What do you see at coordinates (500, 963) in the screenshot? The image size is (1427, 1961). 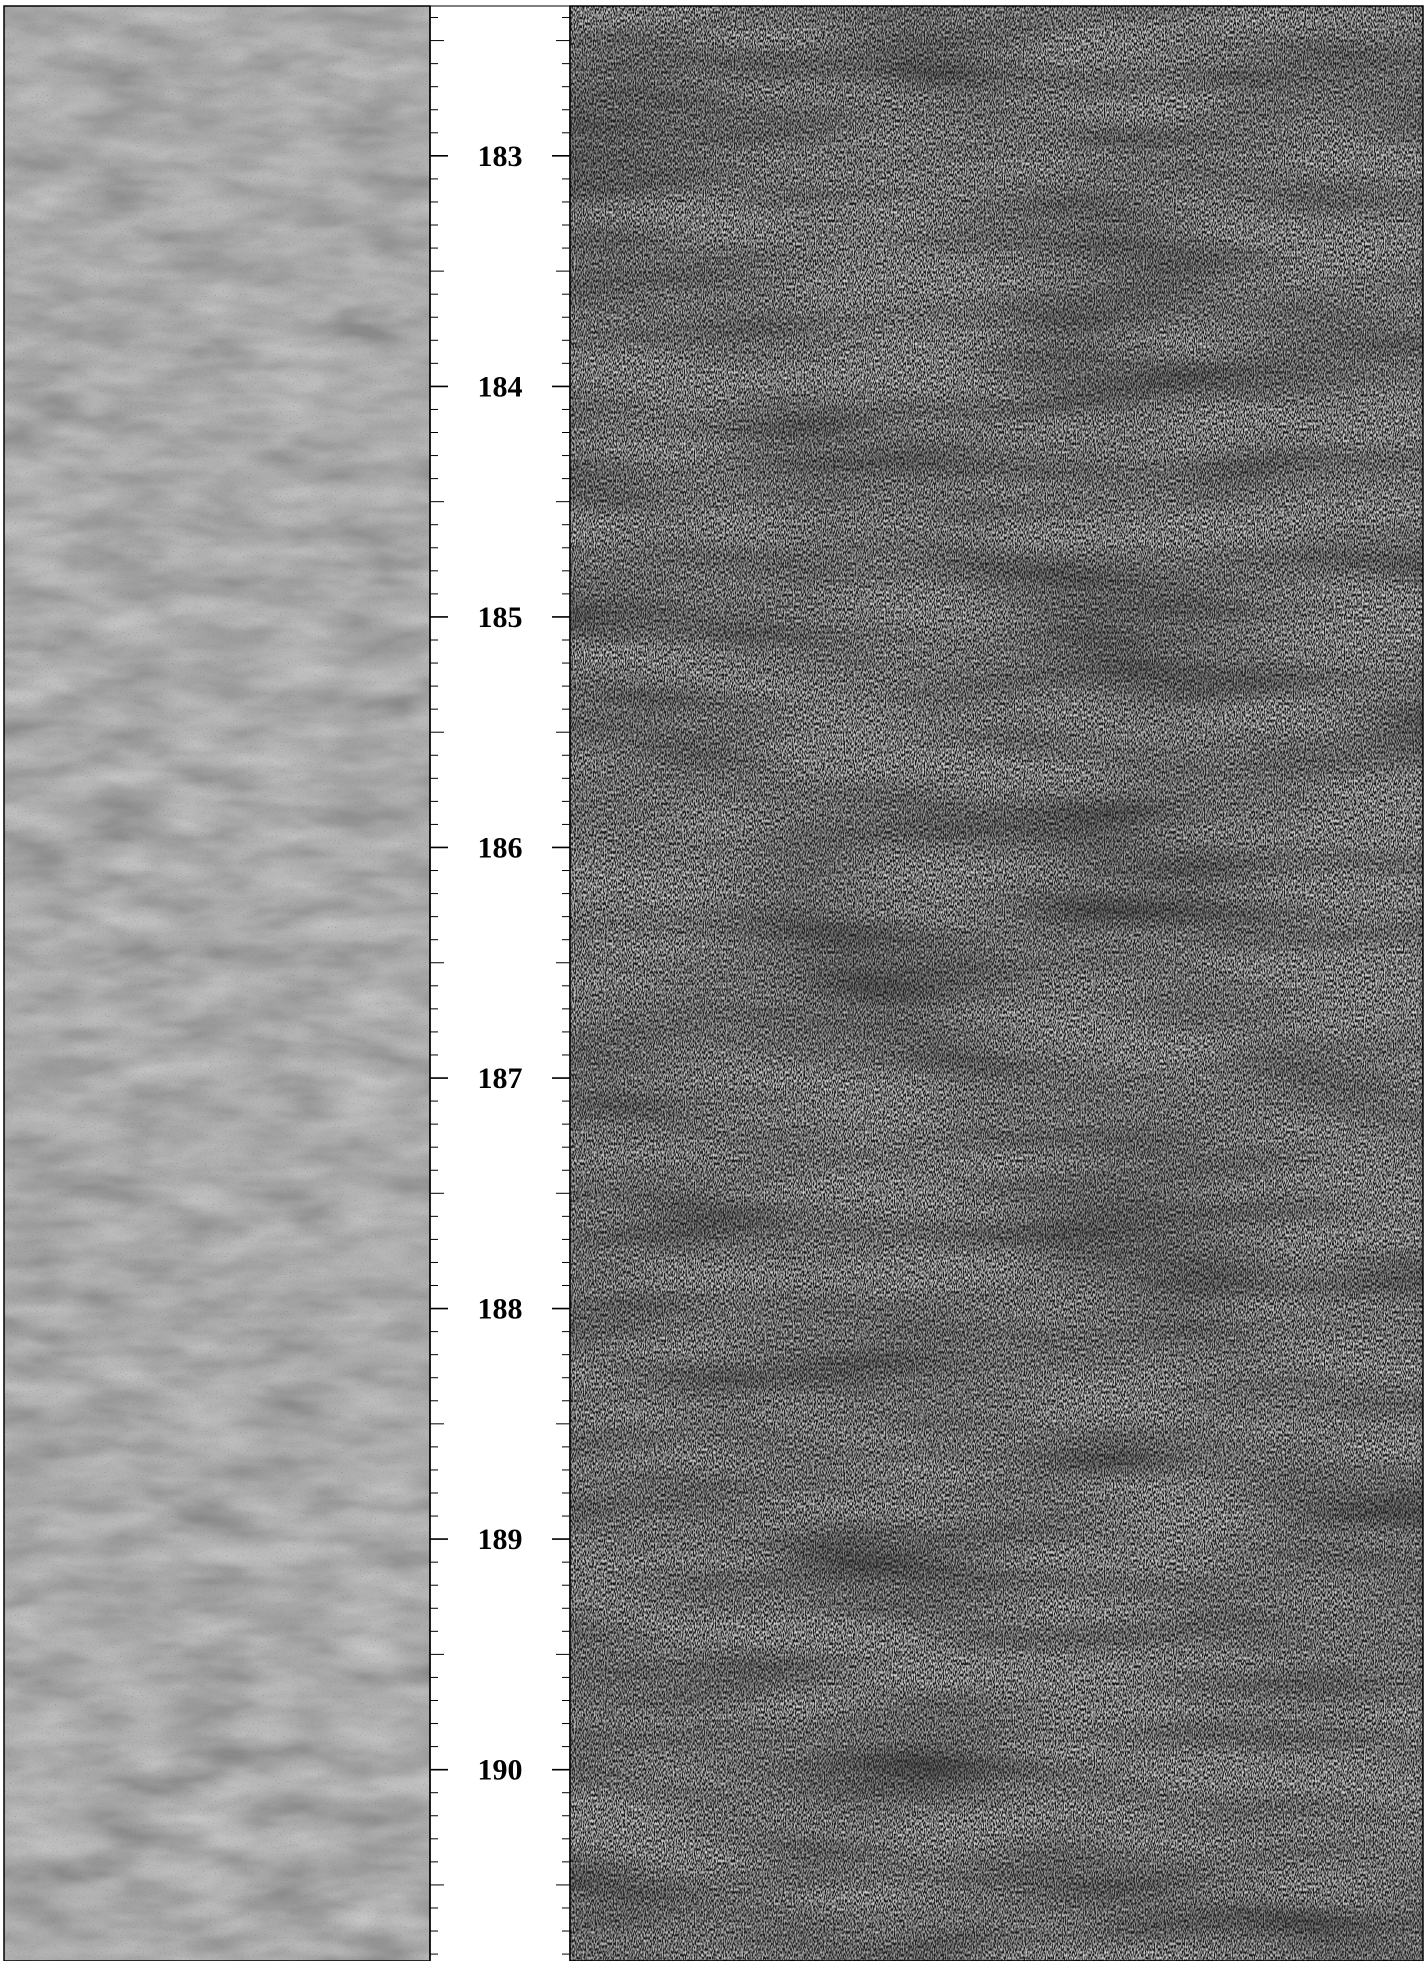 I see `depth-labels: 183 184 185 186 187 188 189 190` at bounding box center [500, 963].